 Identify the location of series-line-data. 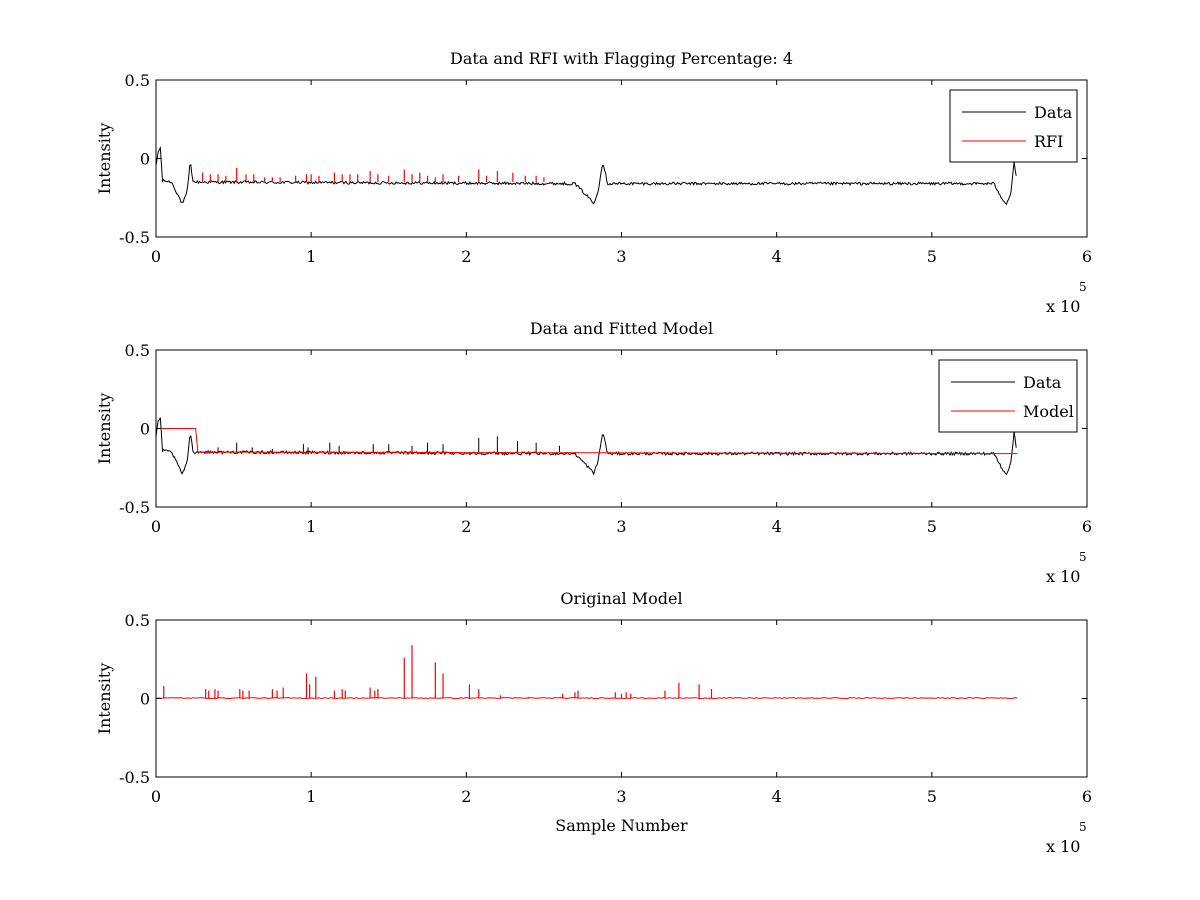
(586, 175).